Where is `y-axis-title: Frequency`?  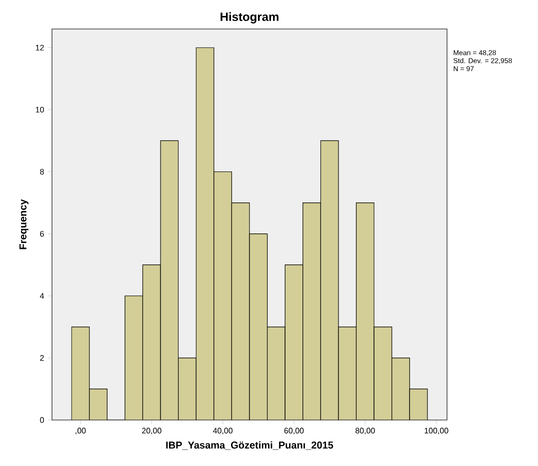
y-axis-title: Frequency is located at coordinates (23, 224).